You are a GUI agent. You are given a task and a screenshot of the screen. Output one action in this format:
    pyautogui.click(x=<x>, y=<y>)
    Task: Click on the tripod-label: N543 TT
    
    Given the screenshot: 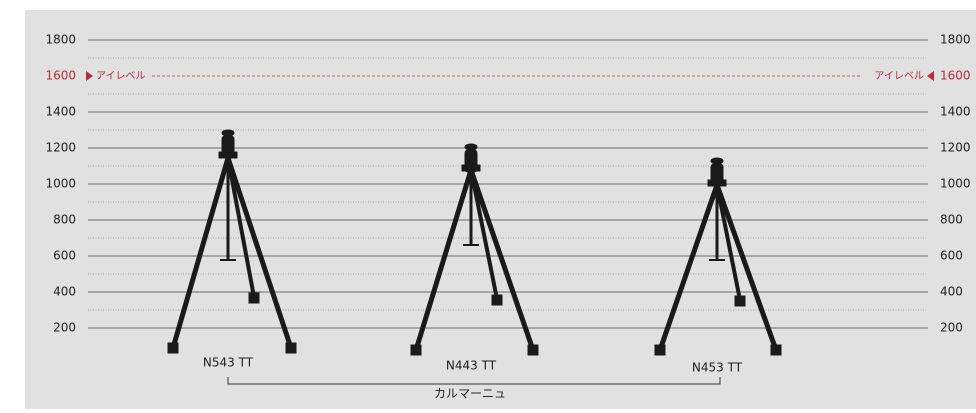 What is the action you would take?
    pyautogui.click(x=228, y=363)
    